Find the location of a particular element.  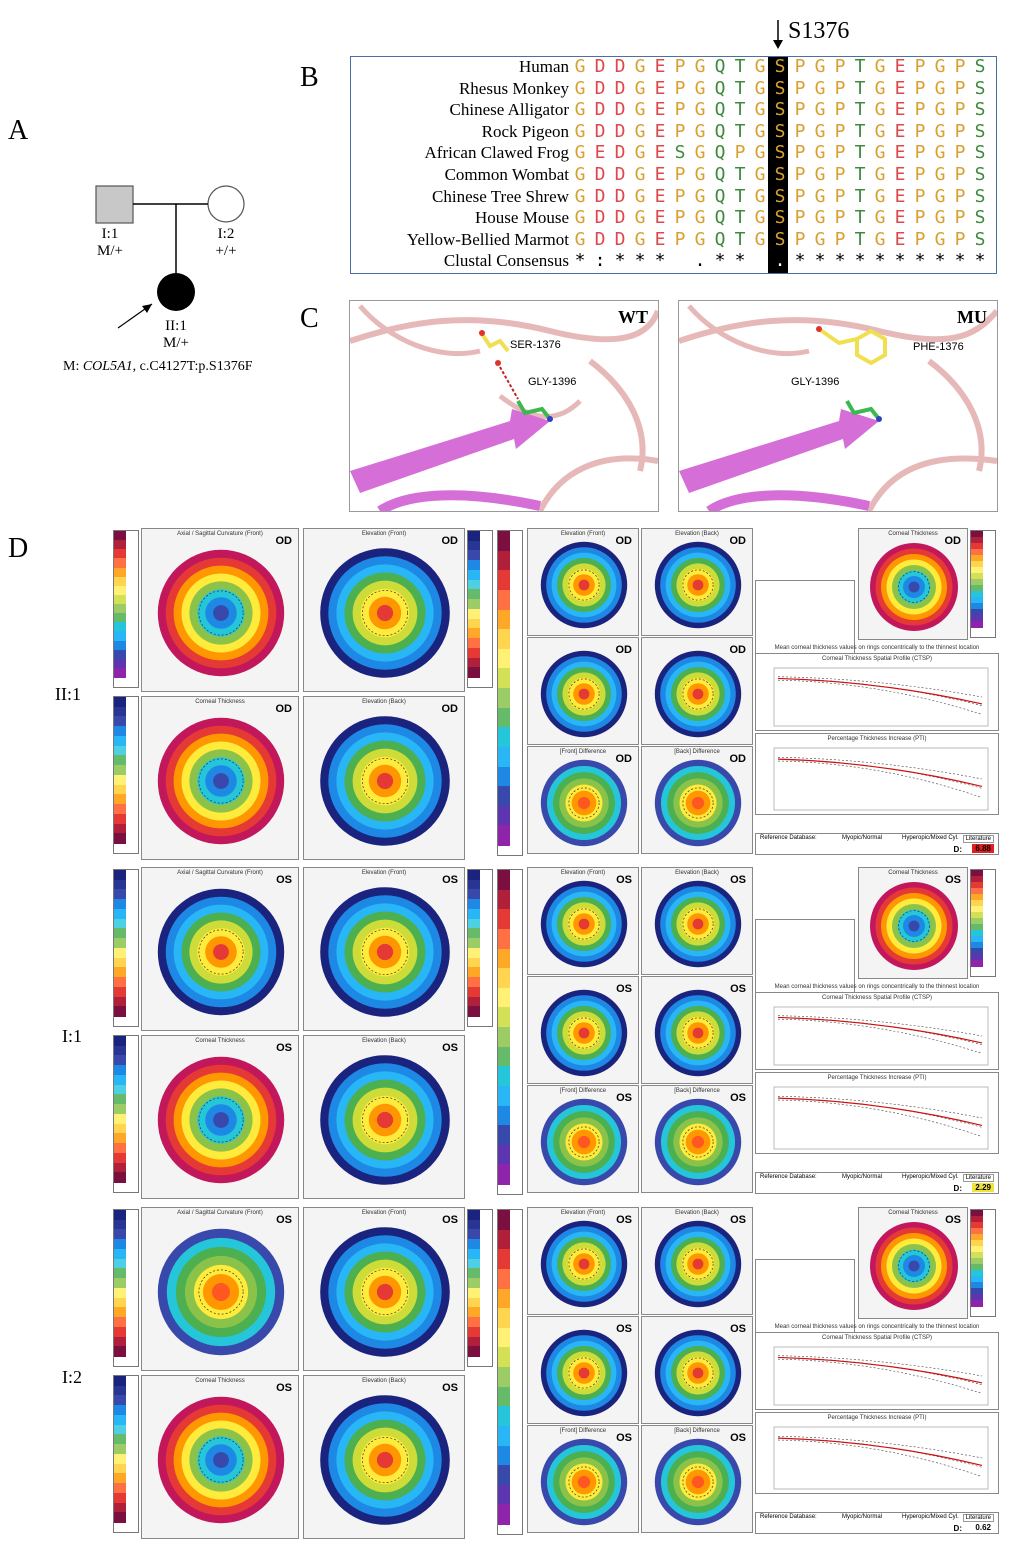

mutation-note: M: COL5A1, c.C4127T:p.S1376F is located at coordinates (158, 367).